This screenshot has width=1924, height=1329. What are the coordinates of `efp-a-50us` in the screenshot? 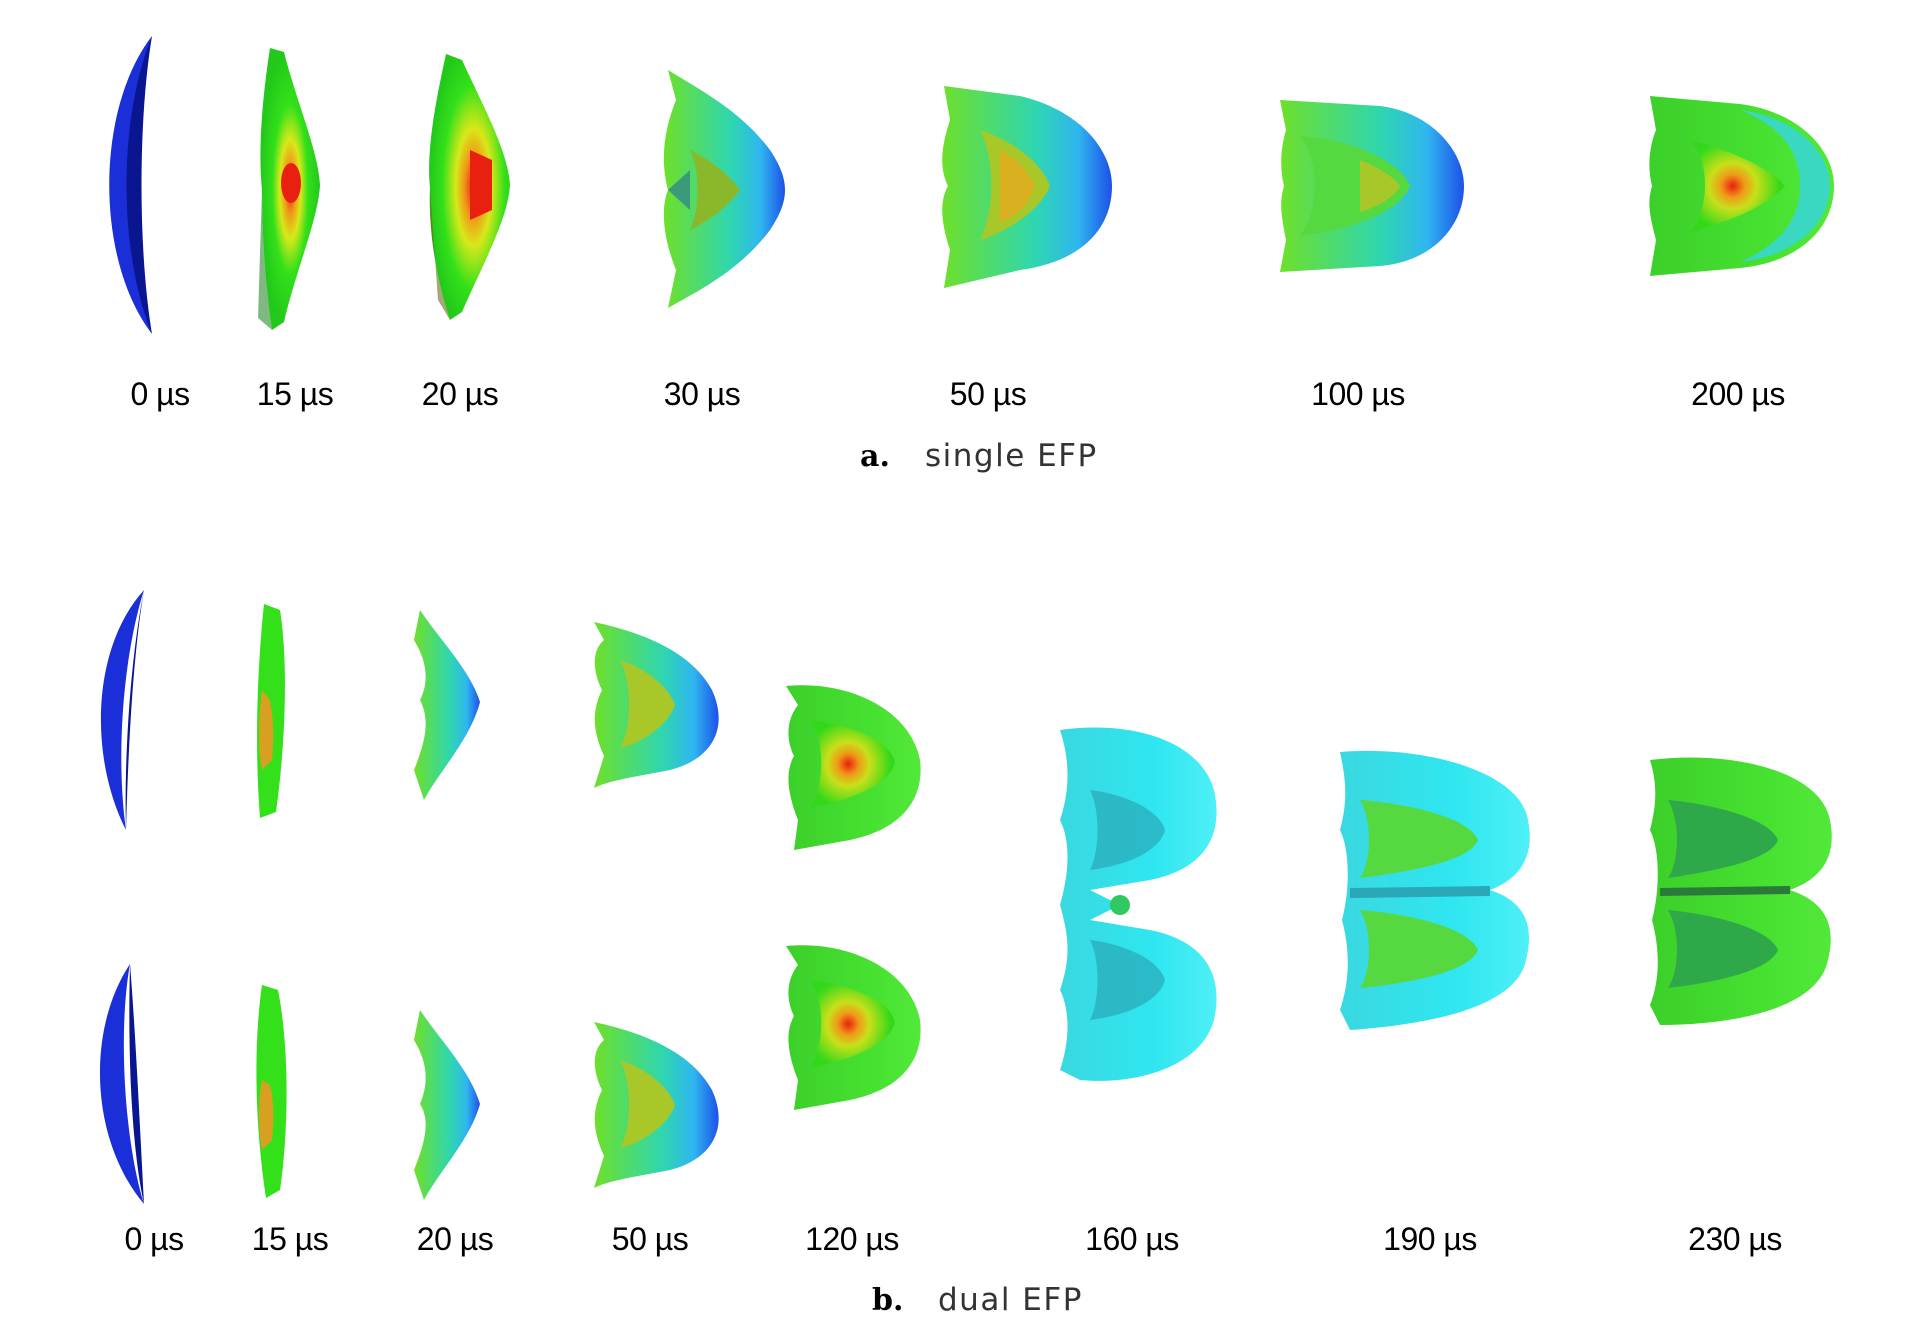 It's located at (1027, 187).